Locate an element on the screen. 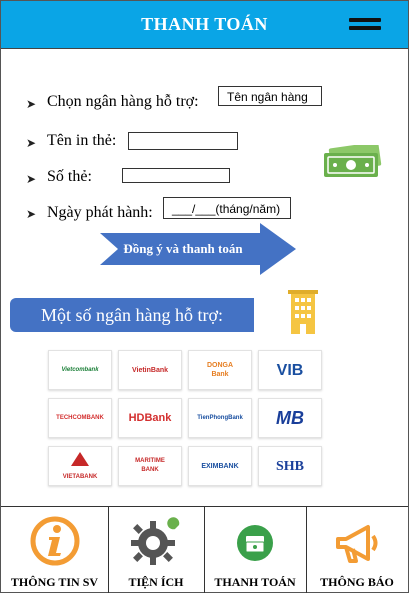 Image resolution: width=409 pixels, height=593 pixels. bank-logo-maritime: MARITIME BANK is located at coordinates (150, 466).